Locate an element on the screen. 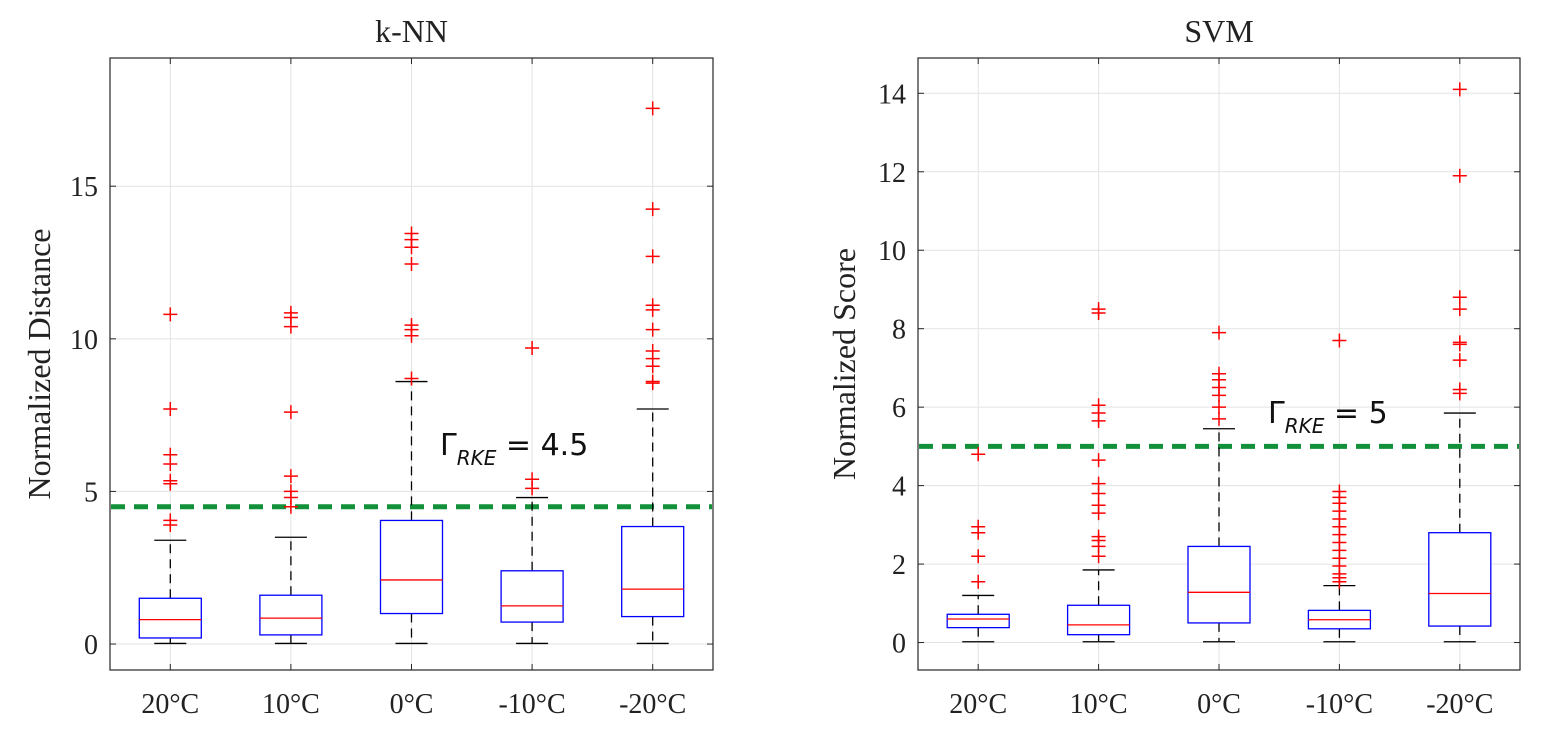  svm-y-axis-label: Normalized Score is located at coordinates (844, 364).